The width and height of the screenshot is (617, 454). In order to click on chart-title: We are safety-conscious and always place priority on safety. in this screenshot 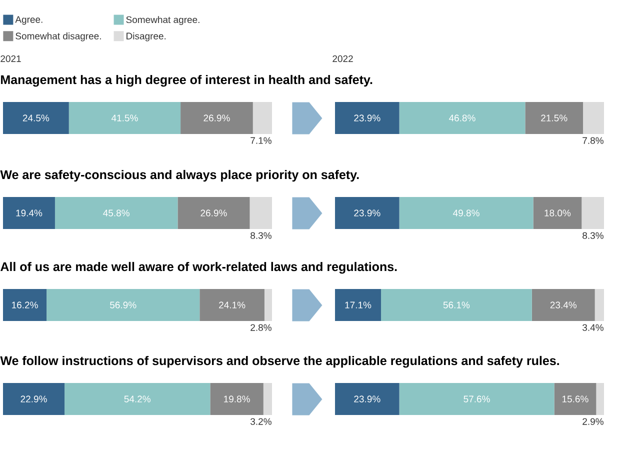, I will do `click(179, 176)`.